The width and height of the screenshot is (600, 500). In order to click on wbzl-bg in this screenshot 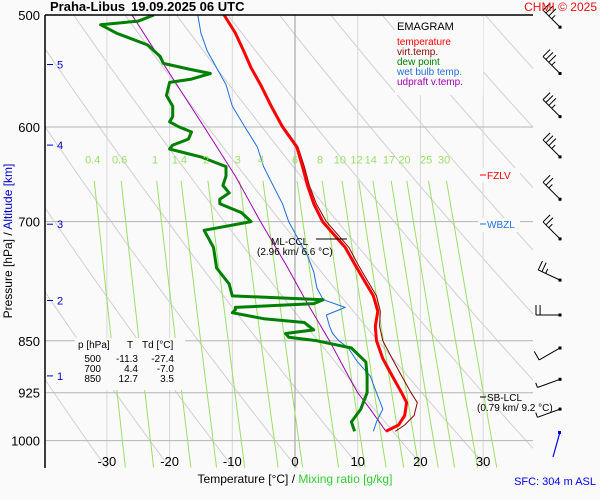, I will do `click(499, 225)`.